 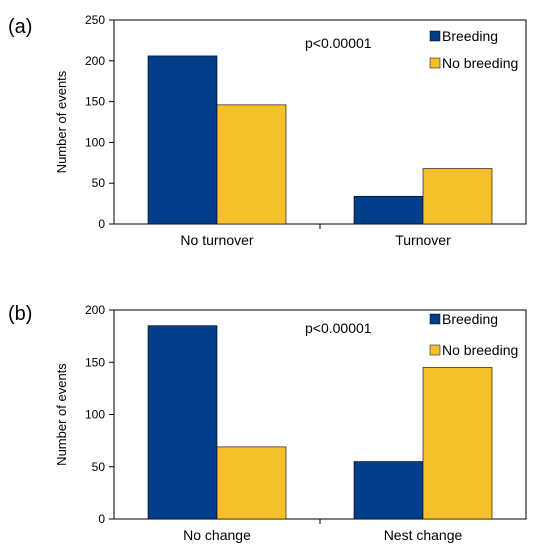 What do you see at coordinates (95, 20) in the screenshot?
I see `y-tick-label: 250` at bounding box center [95, 20].